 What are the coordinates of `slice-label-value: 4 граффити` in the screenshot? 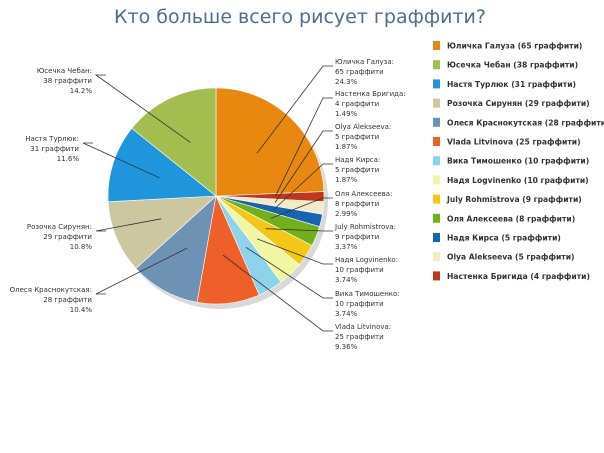 It's located at (357, 104).